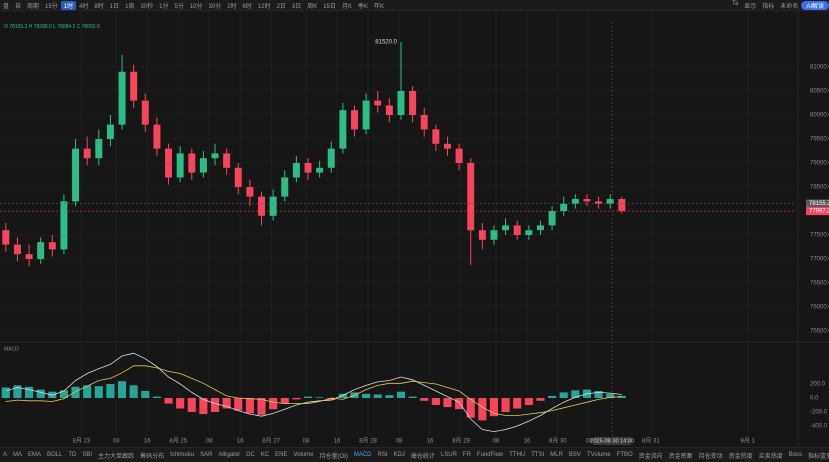 The height and width of the screenshot is (462, 829). Describe the element at coordinates (448, 455) in the screenshot. I see `indicator-button: LSUR` at that location.